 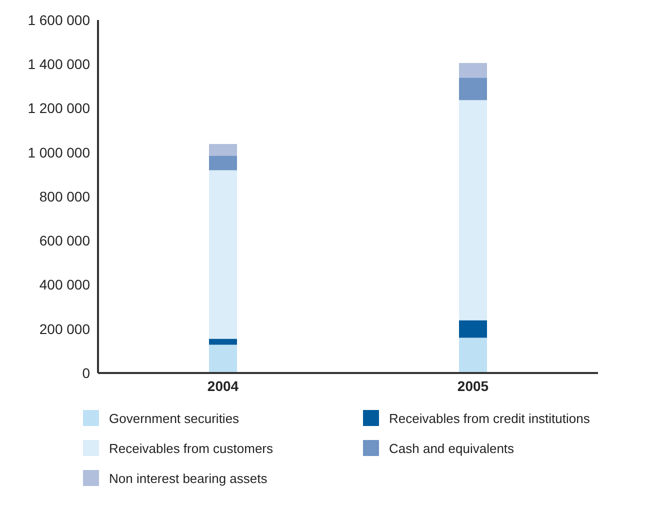 What do you see at coordinates (86, 372) in the screenshot?
I see `y-tick-label: 0` at bounding box center [86, 372].